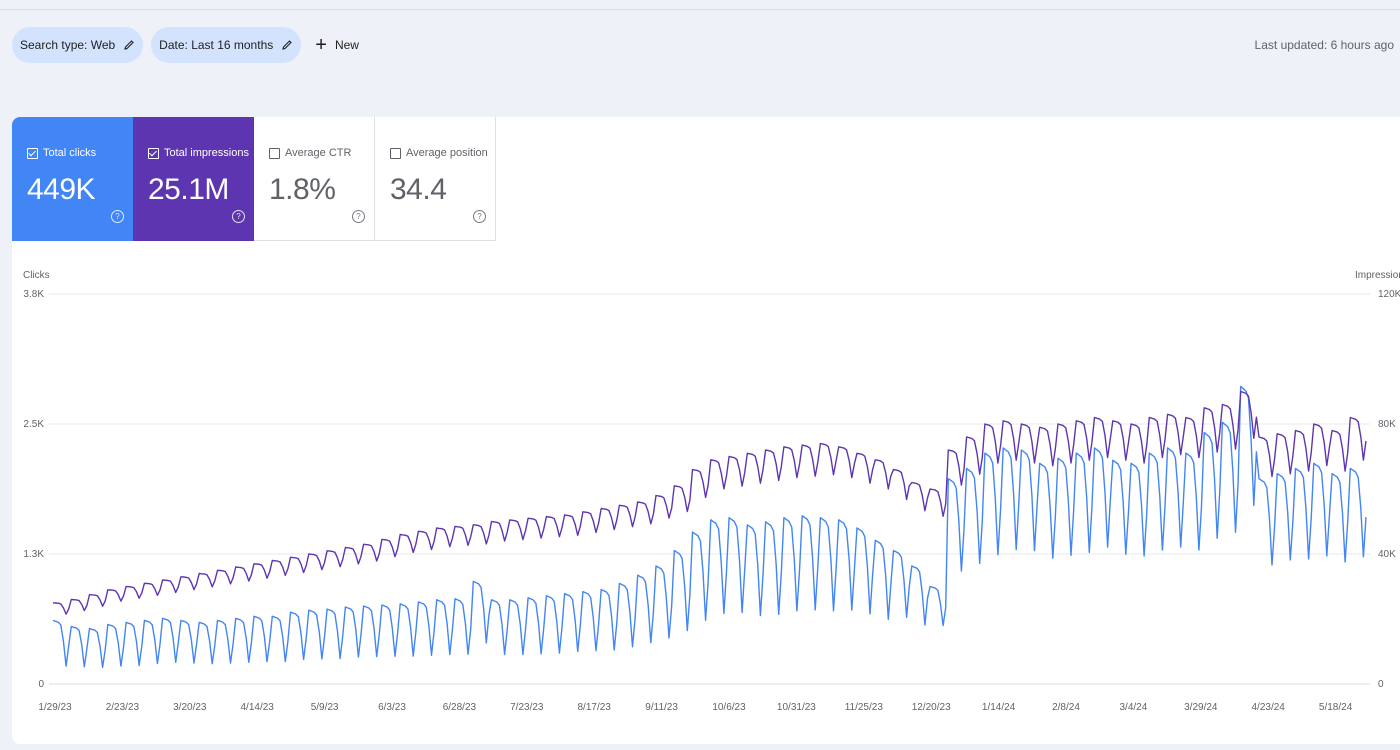 The height and width of the screenshot is (750, 1400). What do you see at coordinates (68, 45) in the screenshot?
I see `search-type-label: Search type: Web` at bounding box center [68, 45].